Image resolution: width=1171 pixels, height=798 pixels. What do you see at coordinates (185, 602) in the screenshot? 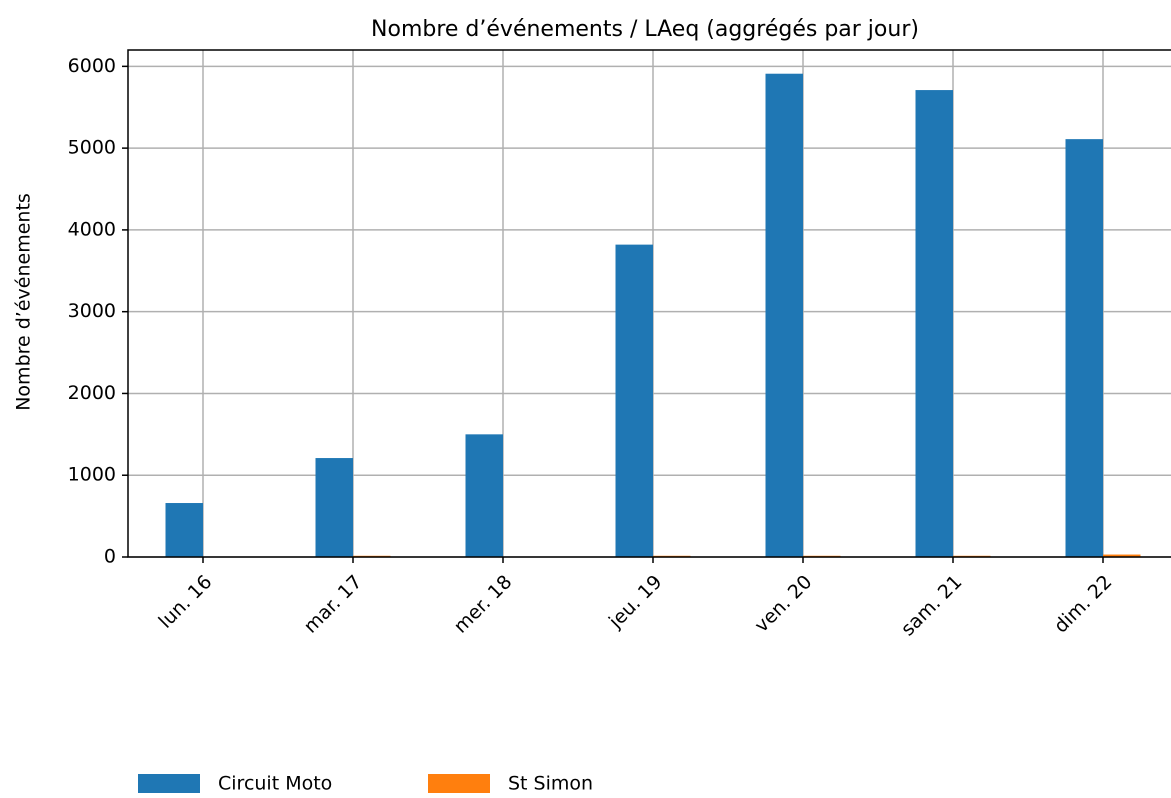
I see `x-tick-label: lun. 16` at bounding box center [185, 602].